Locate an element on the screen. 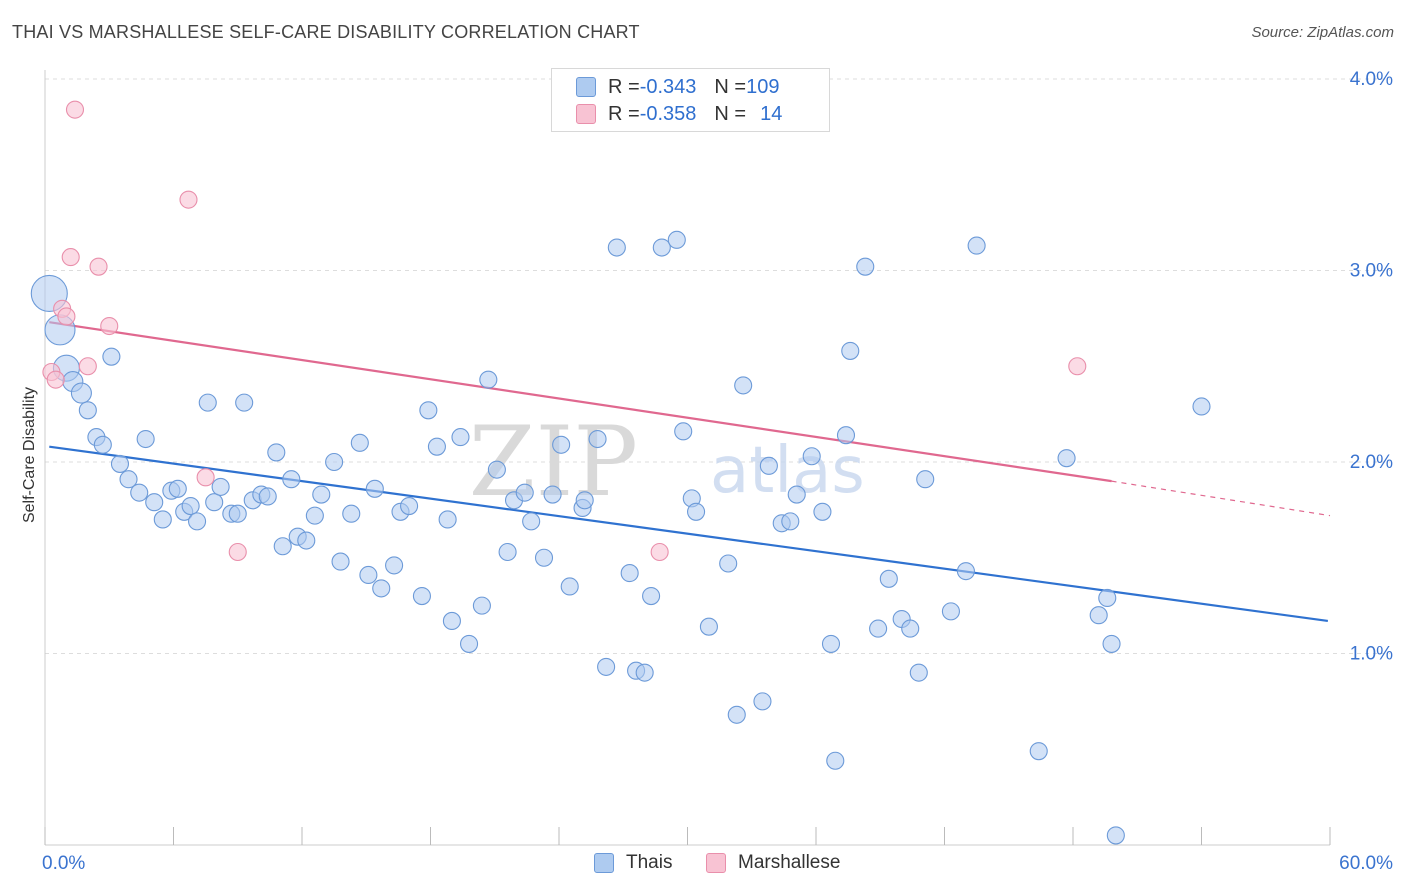 The width and height of the screenshot is (1406, 892). series-legend: Thais Marshallese is located at coordinates (703, 865).